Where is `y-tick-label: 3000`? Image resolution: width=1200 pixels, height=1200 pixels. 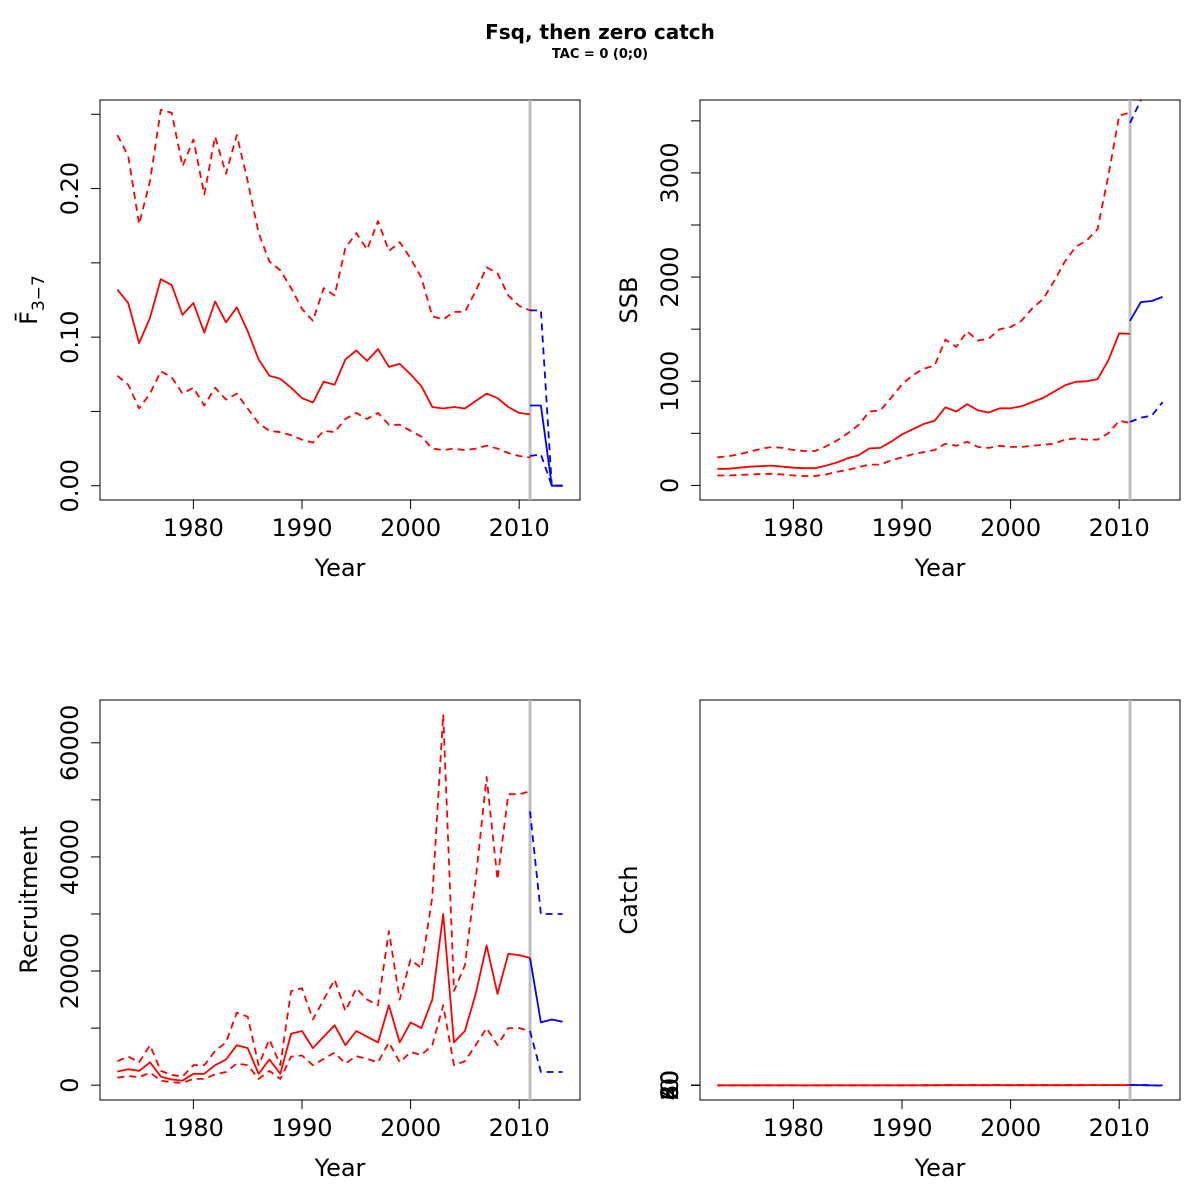 y-tick-label: 3000 is located at coordinates (670, 172).